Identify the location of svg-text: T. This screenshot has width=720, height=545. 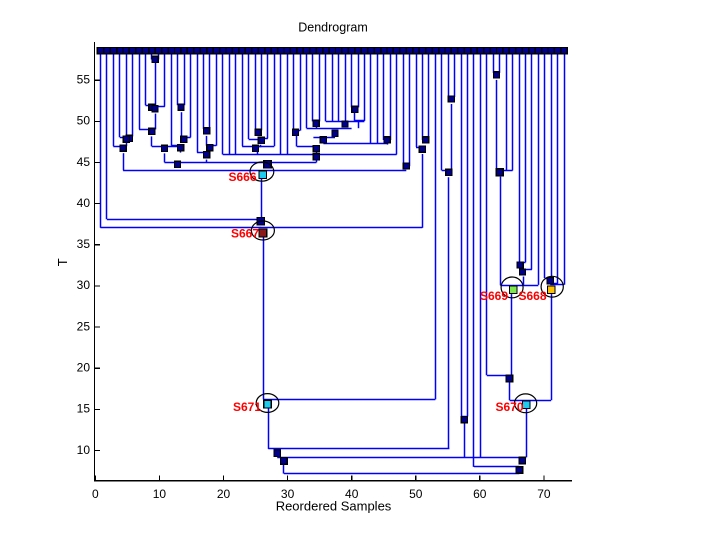
(62, 262).